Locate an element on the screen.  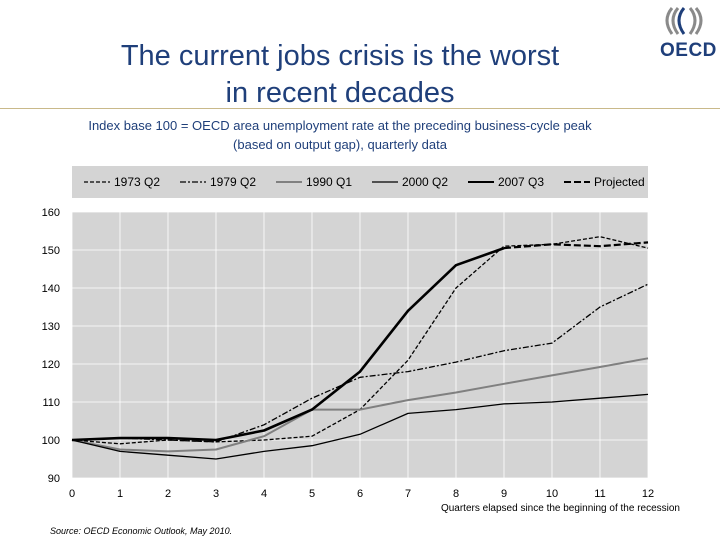
oecd-logo-icon is located at coordinates (684, 21).